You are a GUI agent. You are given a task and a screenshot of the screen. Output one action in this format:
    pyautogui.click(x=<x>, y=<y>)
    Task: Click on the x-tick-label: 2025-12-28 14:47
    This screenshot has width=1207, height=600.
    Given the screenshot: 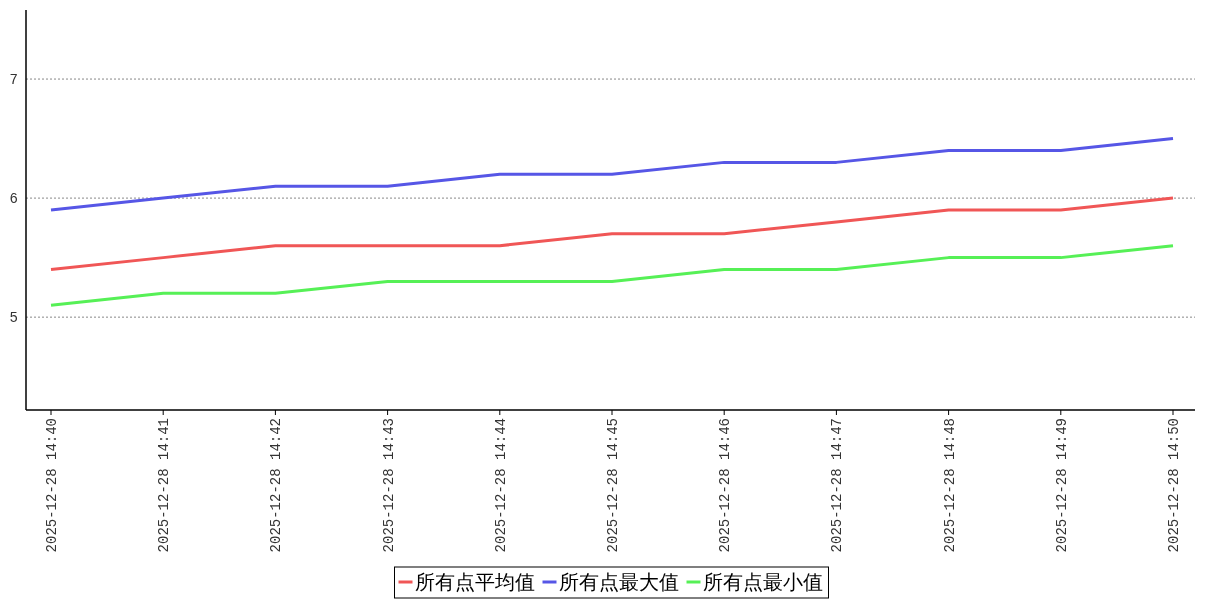 What is the action you would take?
    pyautogui.click(x=837, y=485)
    